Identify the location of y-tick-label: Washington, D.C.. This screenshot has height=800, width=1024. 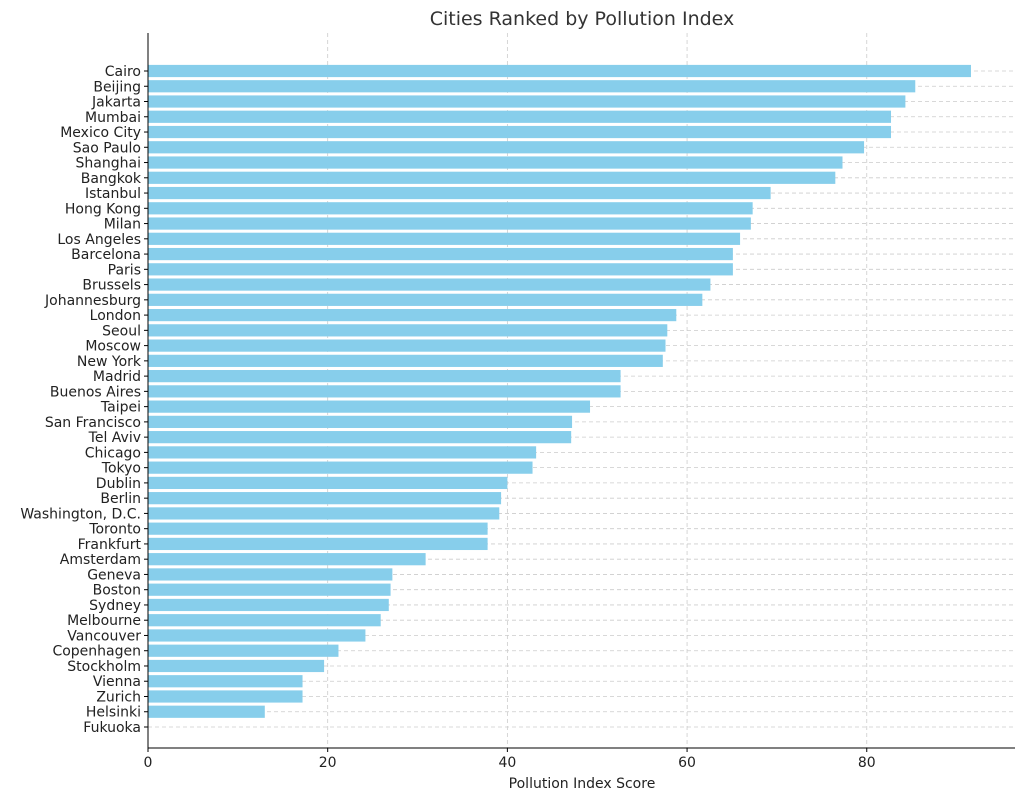
(80, 514).